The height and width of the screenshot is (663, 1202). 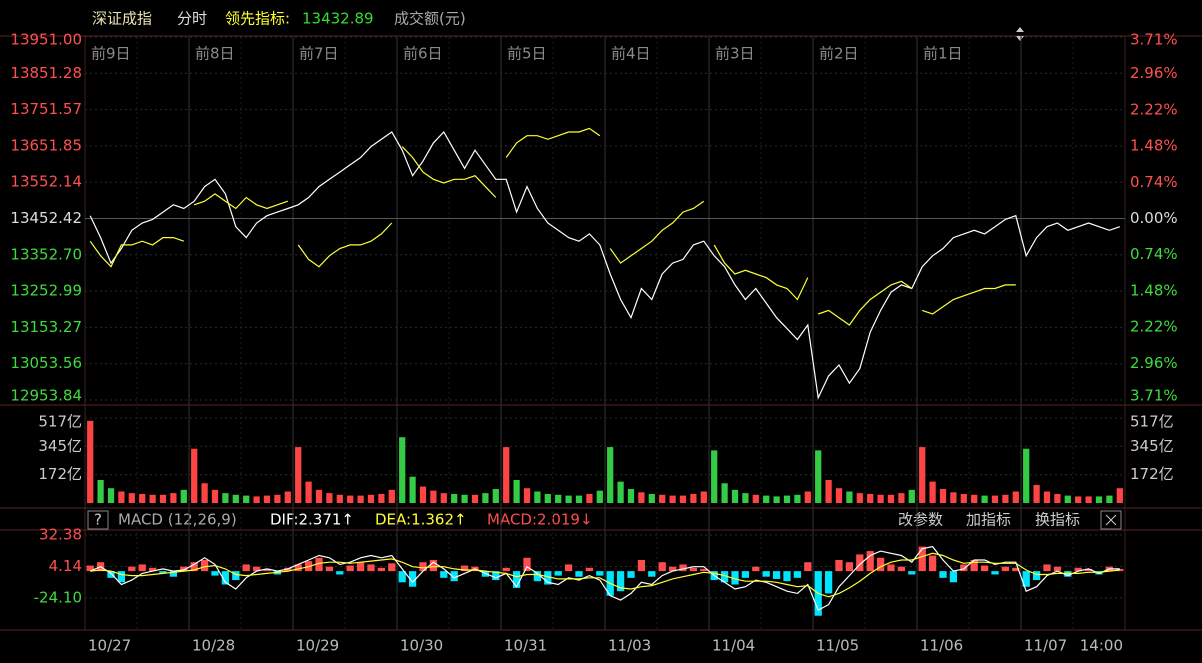 I want to click on y2-tick-label: 0.74%, so click(x=1154, y=254).